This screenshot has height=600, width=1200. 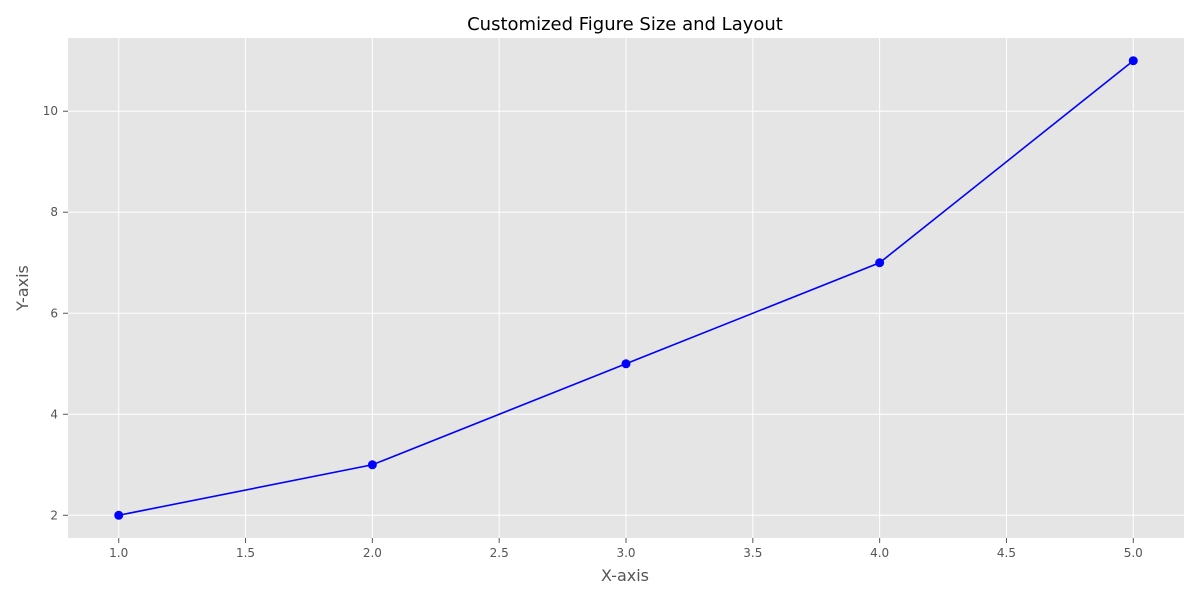 What do you see at coordinates (245, 553) in the screenshot?
I see `x-tick-label: 1.5` at bounding box center [245, 553].